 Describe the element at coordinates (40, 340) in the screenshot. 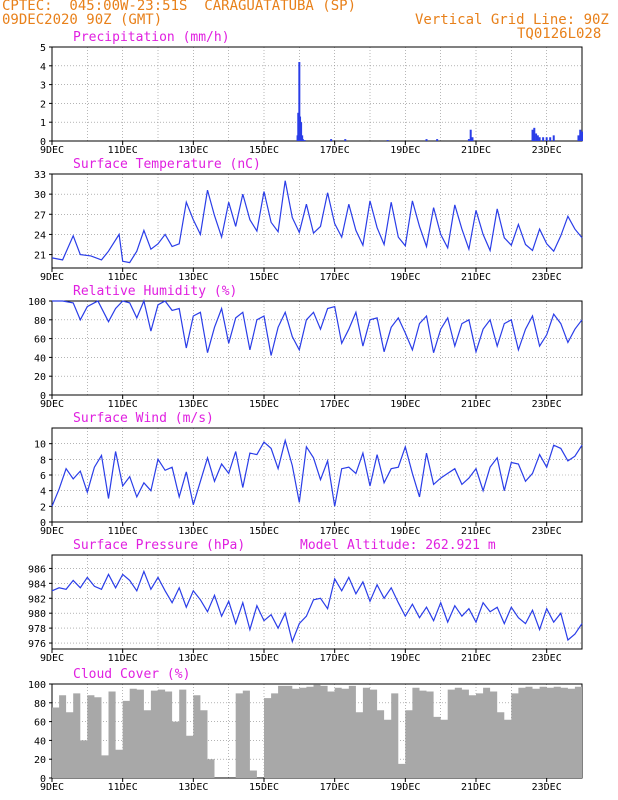

I see `y-tick-label: 60` at that location.